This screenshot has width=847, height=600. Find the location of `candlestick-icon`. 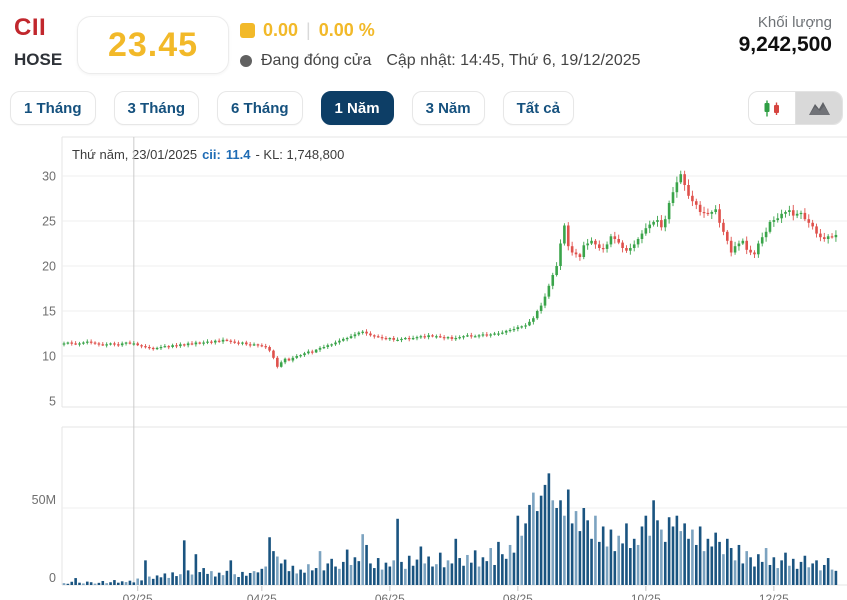

candlestick-icon is located at coordinates (771, 108).